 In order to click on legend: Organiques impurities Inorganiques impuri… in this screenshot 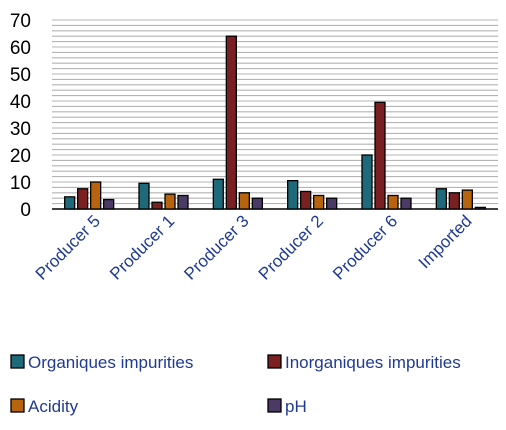, I will do `click(235, 384)`.